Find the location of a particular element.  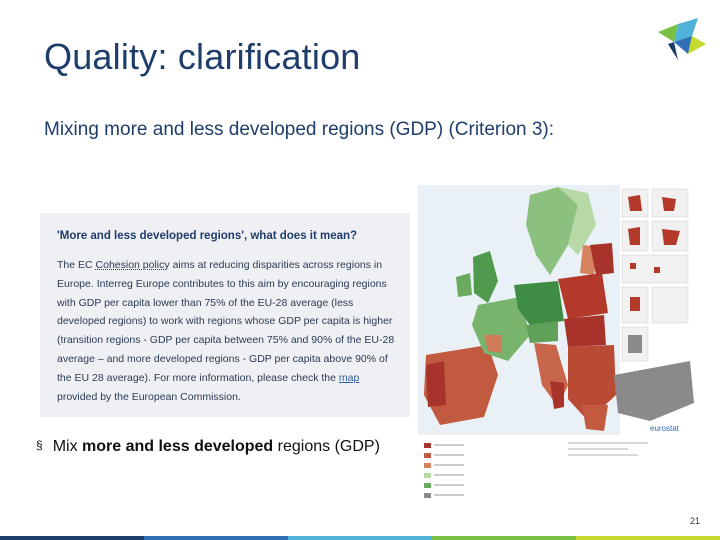

map-legend is located at coordinates (536, 470).